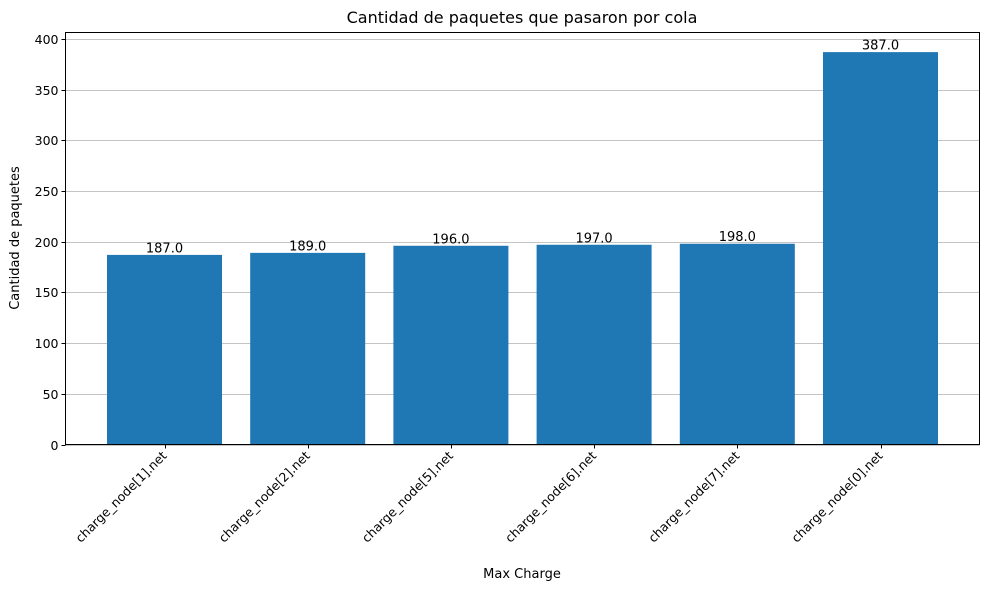  I want to click on bar-value-label: 387.0, so click(880, 46).